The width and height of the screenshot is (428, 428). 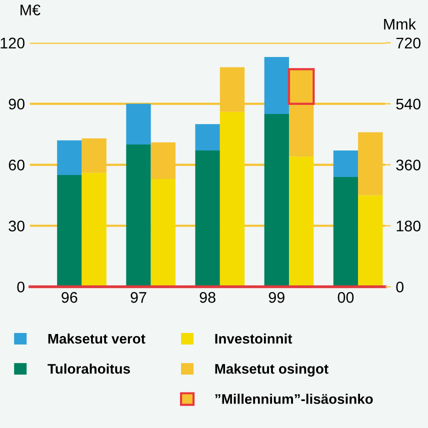 I want to click on x-tick-label: 00, so click(x=346, y=297).